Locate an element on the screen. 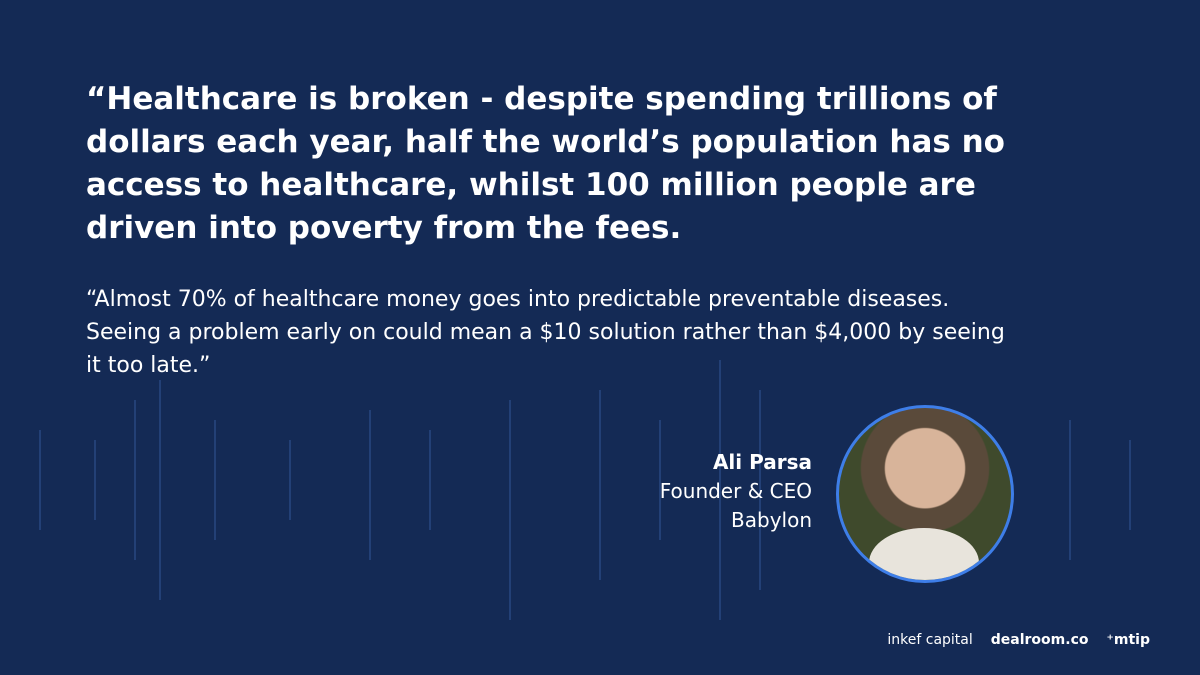  logo: inkef capital is located at coordinates (930, 640).